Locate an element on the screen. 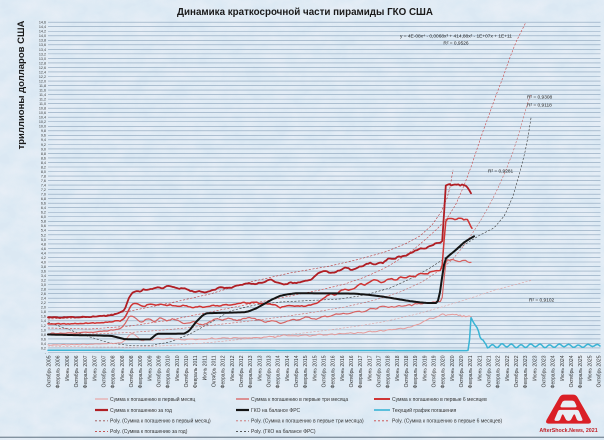  svg-text: Июнь 2008 is located at coordinates (123, 367).